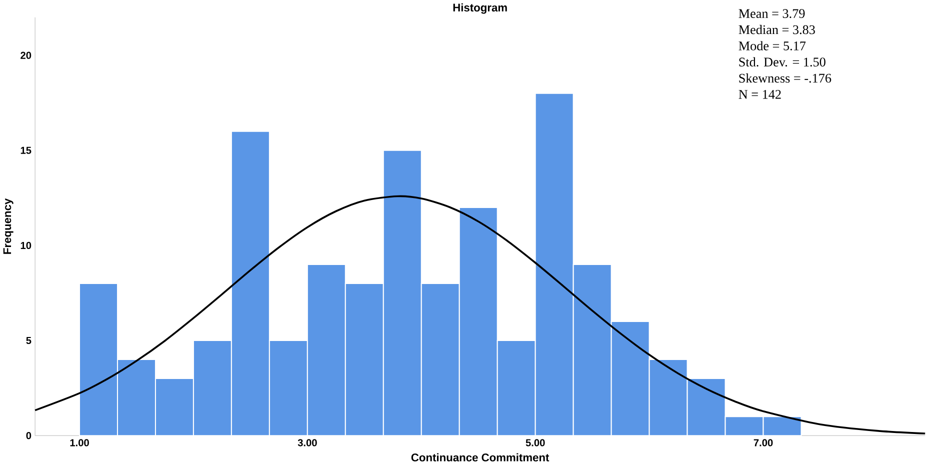 This screenshot has height=465, width=926. What do you see at coordinates (772, 45) in the screenshot?
I see `annotation: Mode = 5.17` at bounding box center [772, 45].